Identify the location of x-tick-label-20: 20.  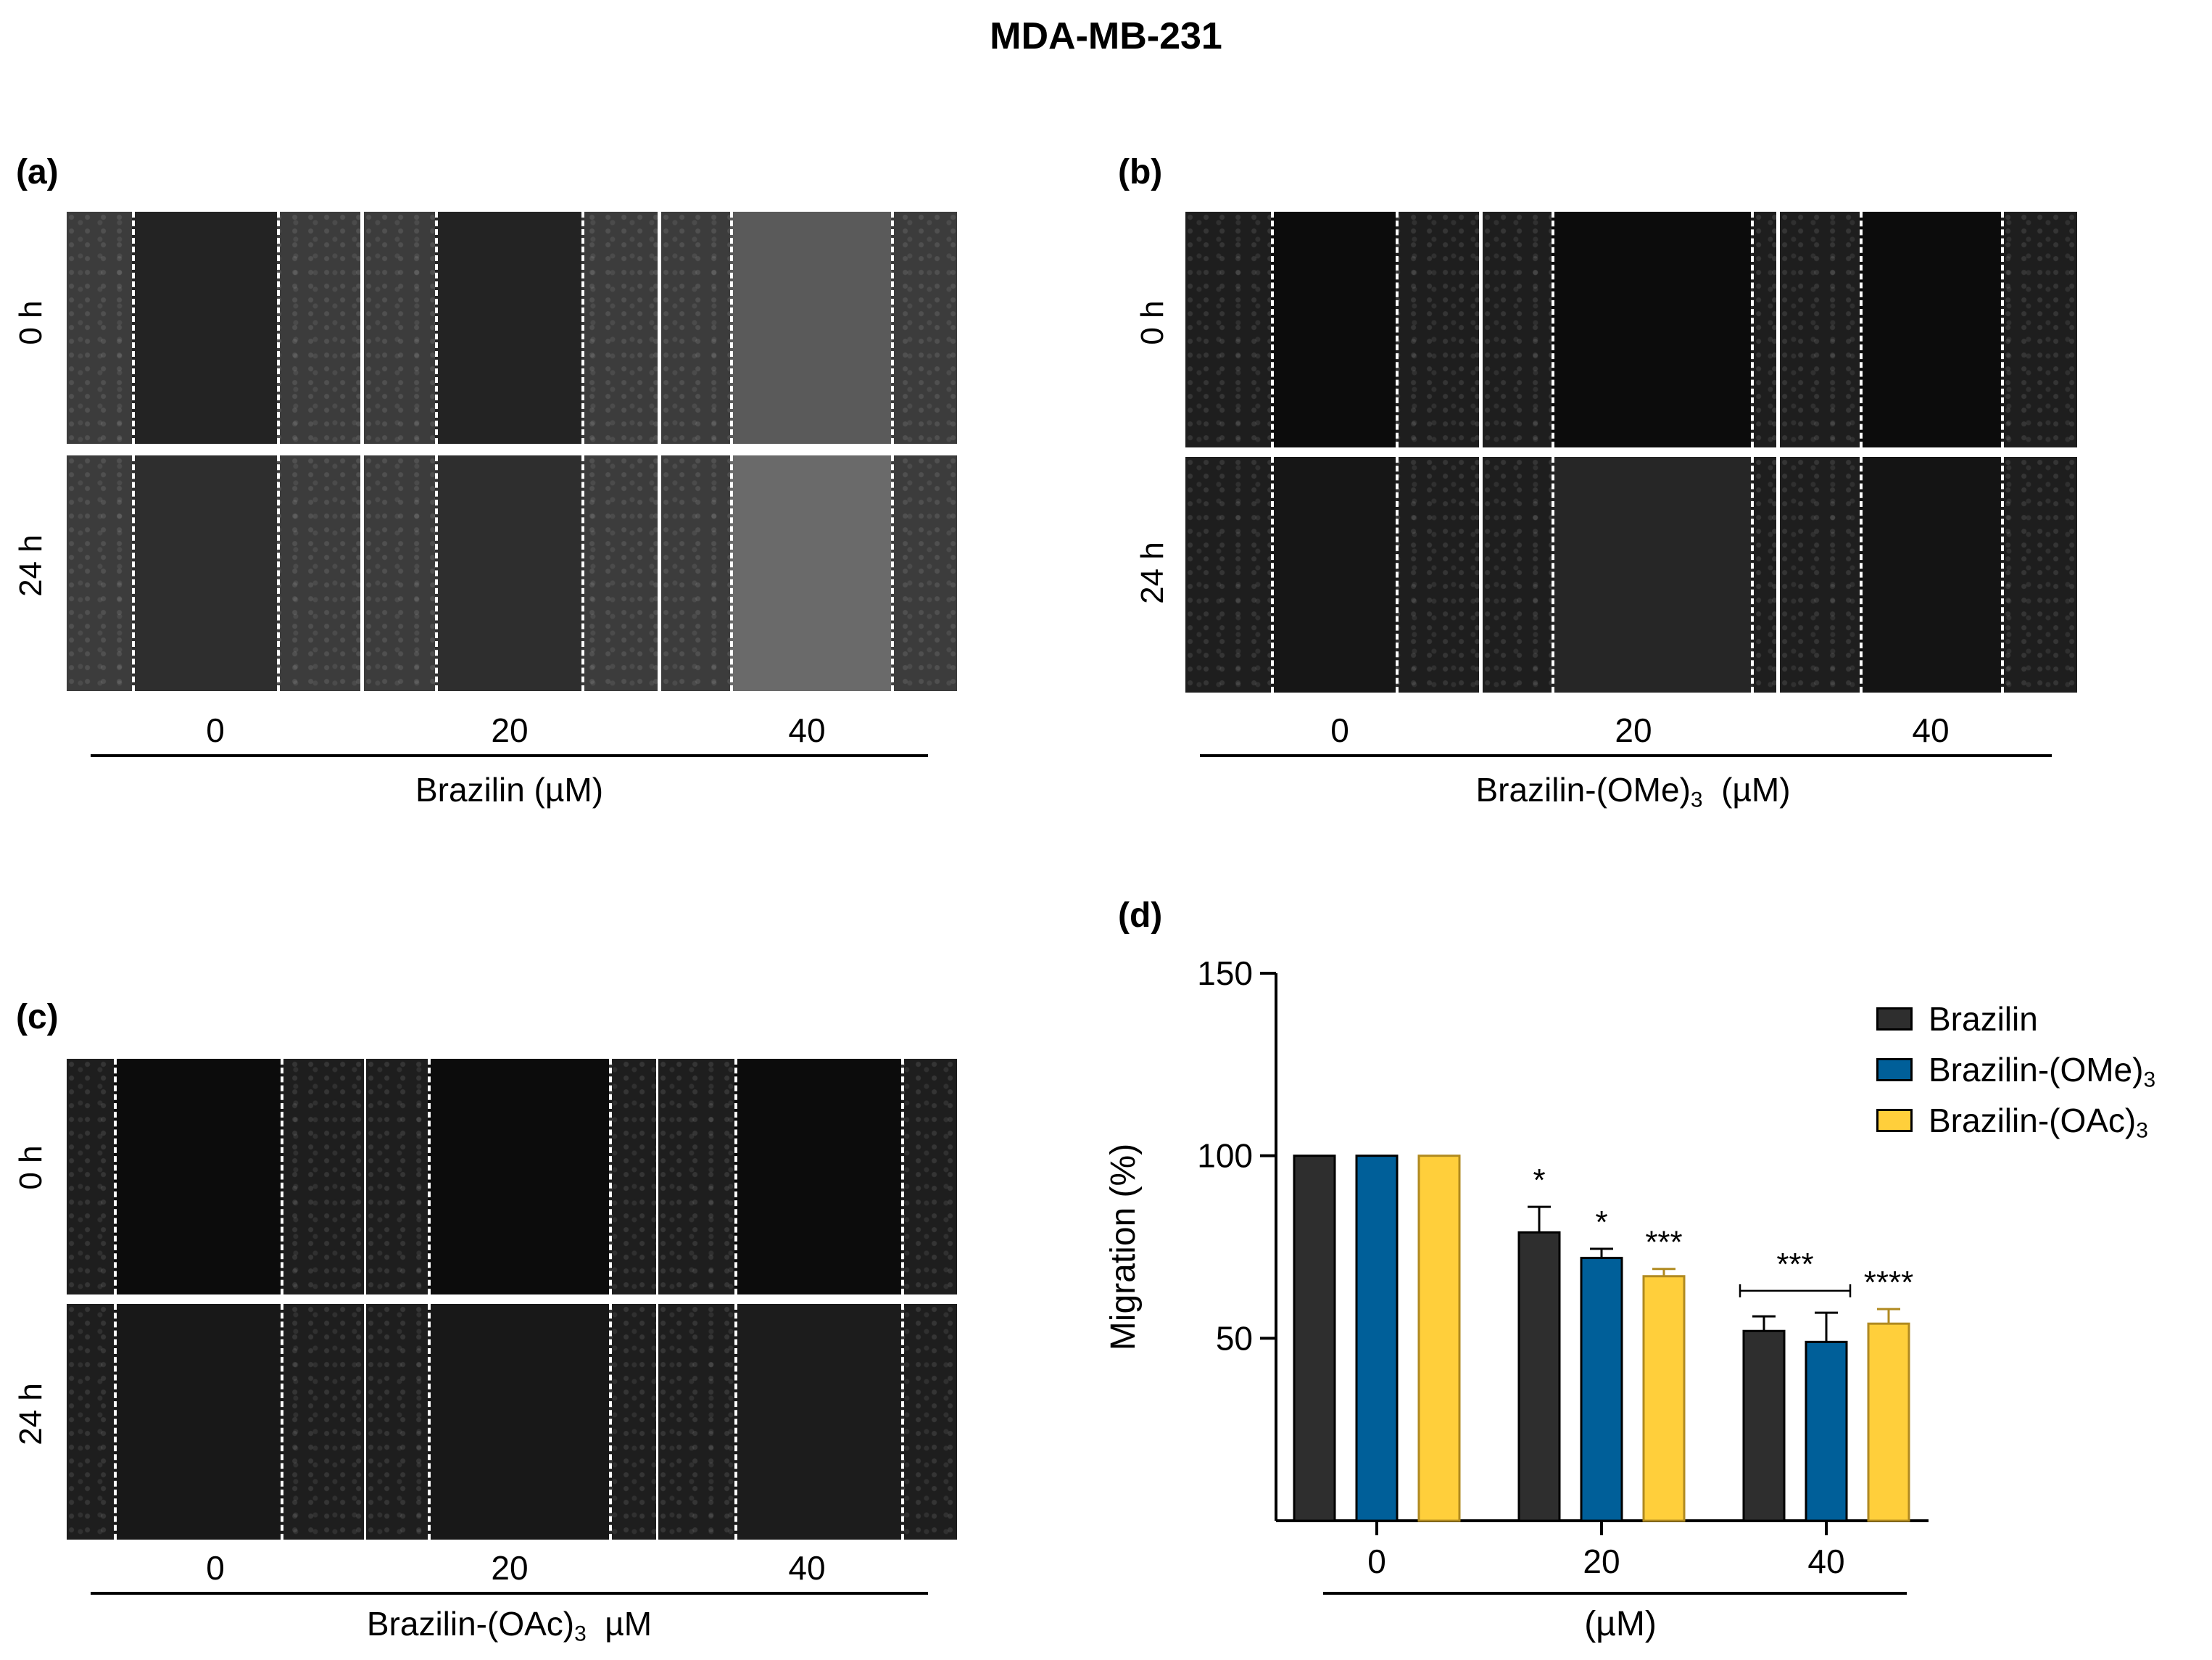
(1601, 1562).